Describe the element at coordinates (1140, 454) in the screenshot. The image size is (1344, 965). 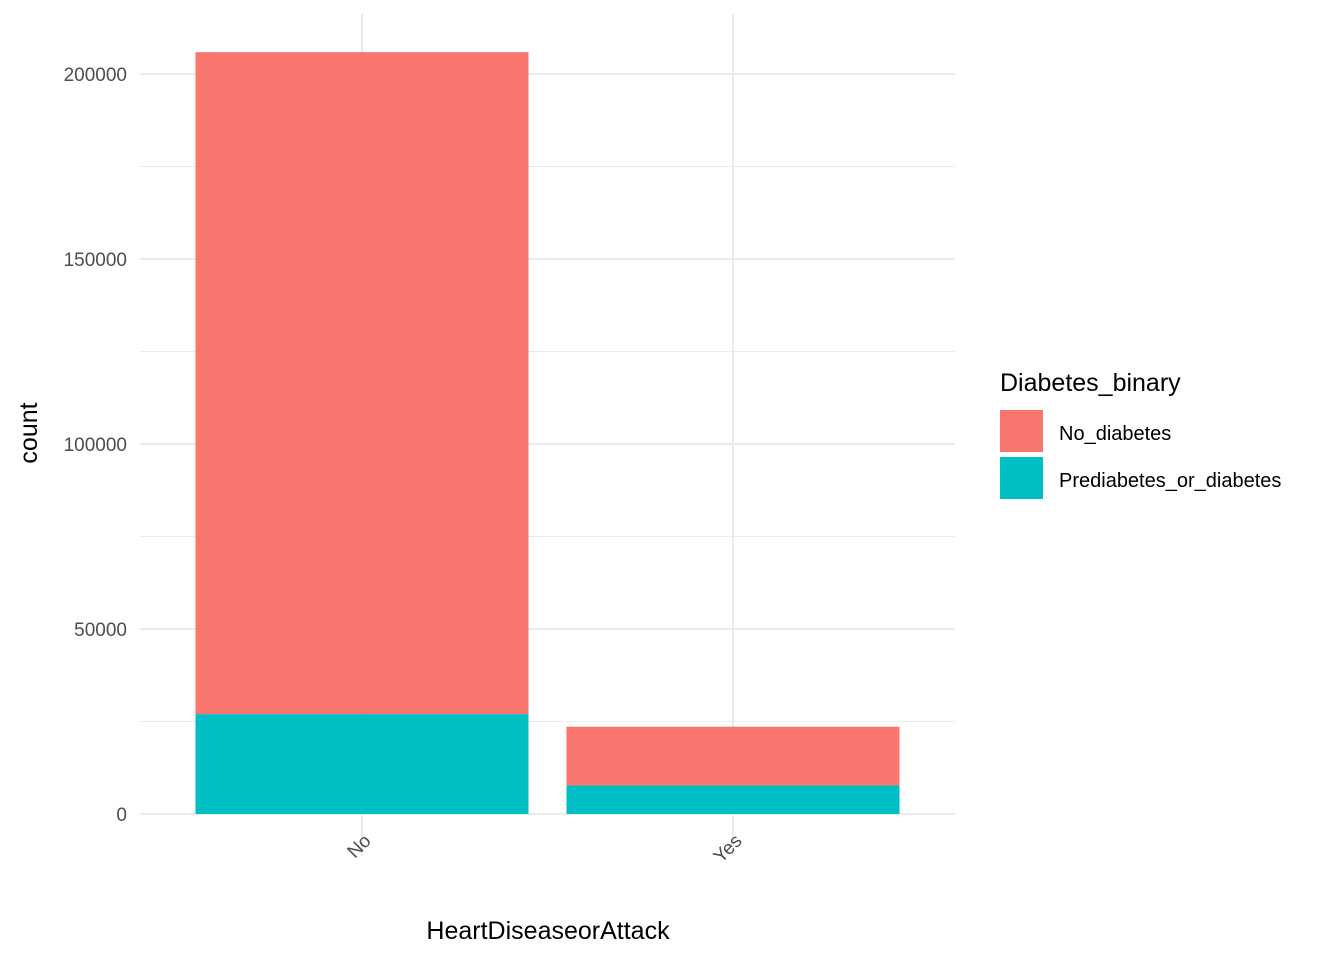
I see `legend-items: No_diabetes Prediabetes_or_diabetes` at that location.